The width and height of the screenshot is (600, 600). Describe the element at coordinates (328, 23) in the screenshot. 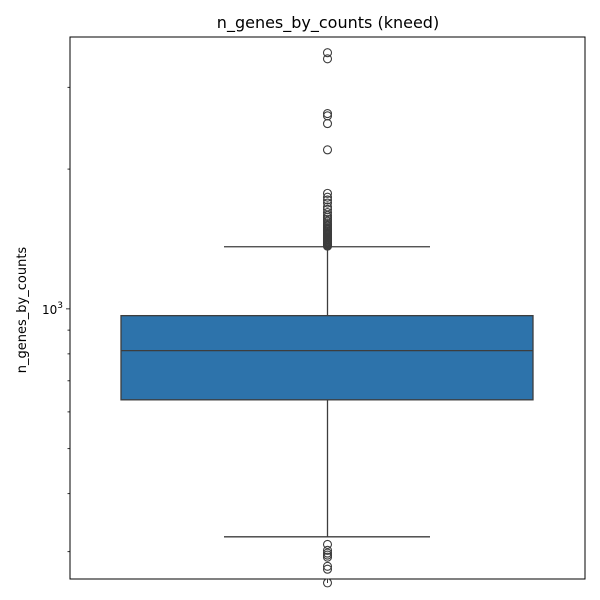

I see `chart-title: n_genes_by_counts (kneed)` at that location.